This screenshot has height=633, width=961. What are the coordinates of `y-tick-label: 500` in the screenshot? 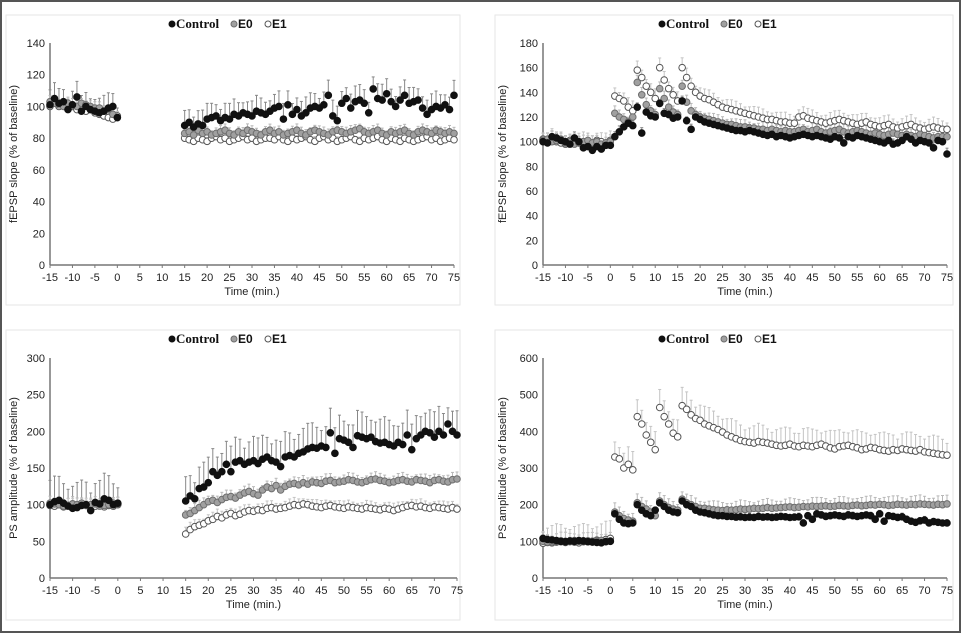 It's located at (529, 396).